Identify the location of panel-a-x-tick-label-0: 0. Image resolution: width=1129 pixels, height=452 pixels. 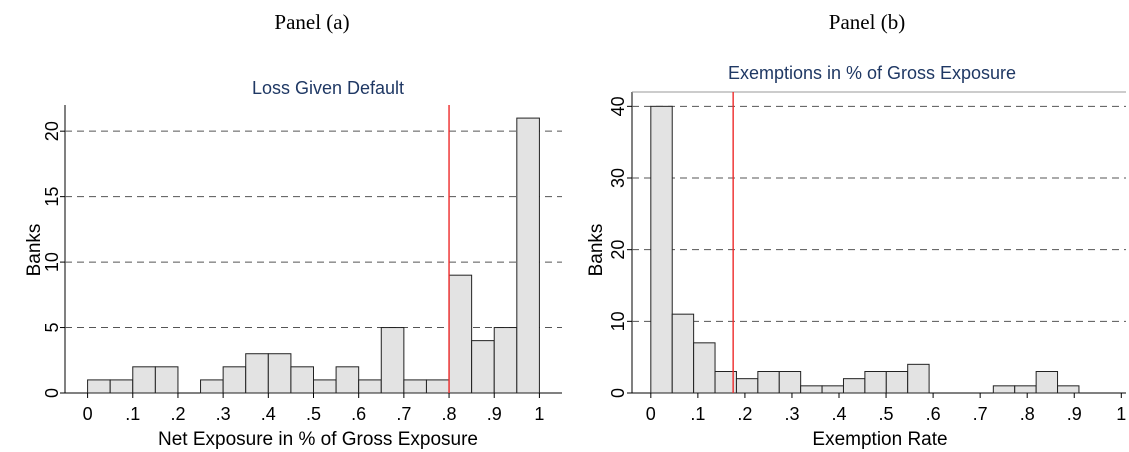
(88, 414).